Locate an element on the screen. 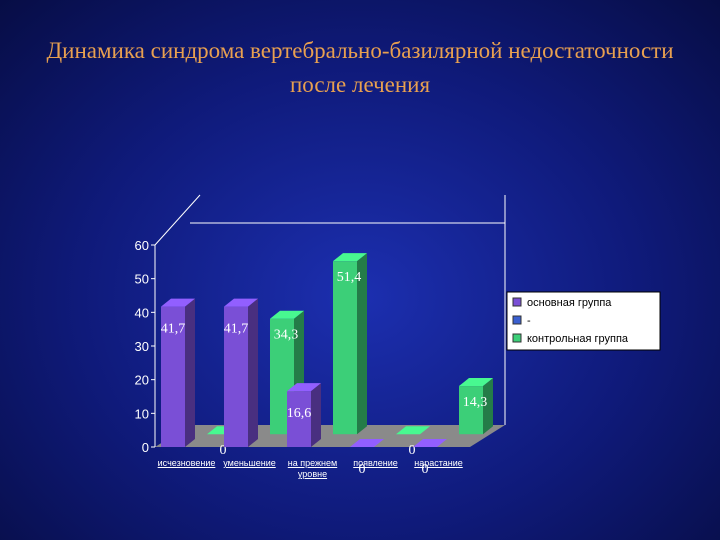  legend-box is located at coordinates (583, 321).